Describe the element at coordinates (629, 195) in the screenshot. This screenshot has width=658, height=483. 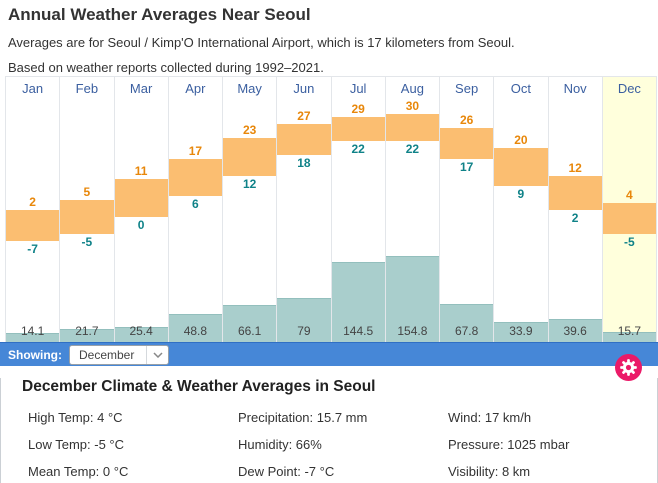
I see `high-temp-value: 4` at that location.